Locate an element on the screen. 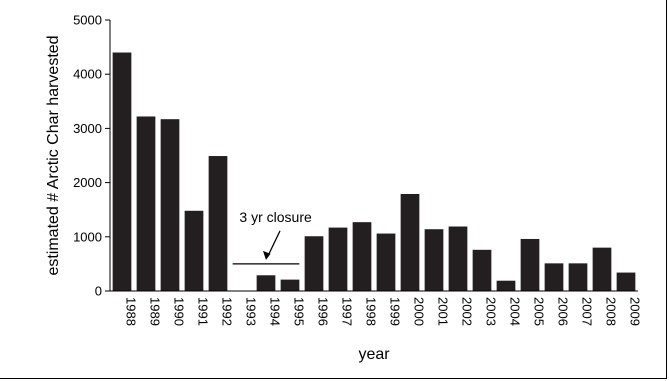 This screenshot has width=669, height=381. bar-2006 is located at coordinates (554, 277).